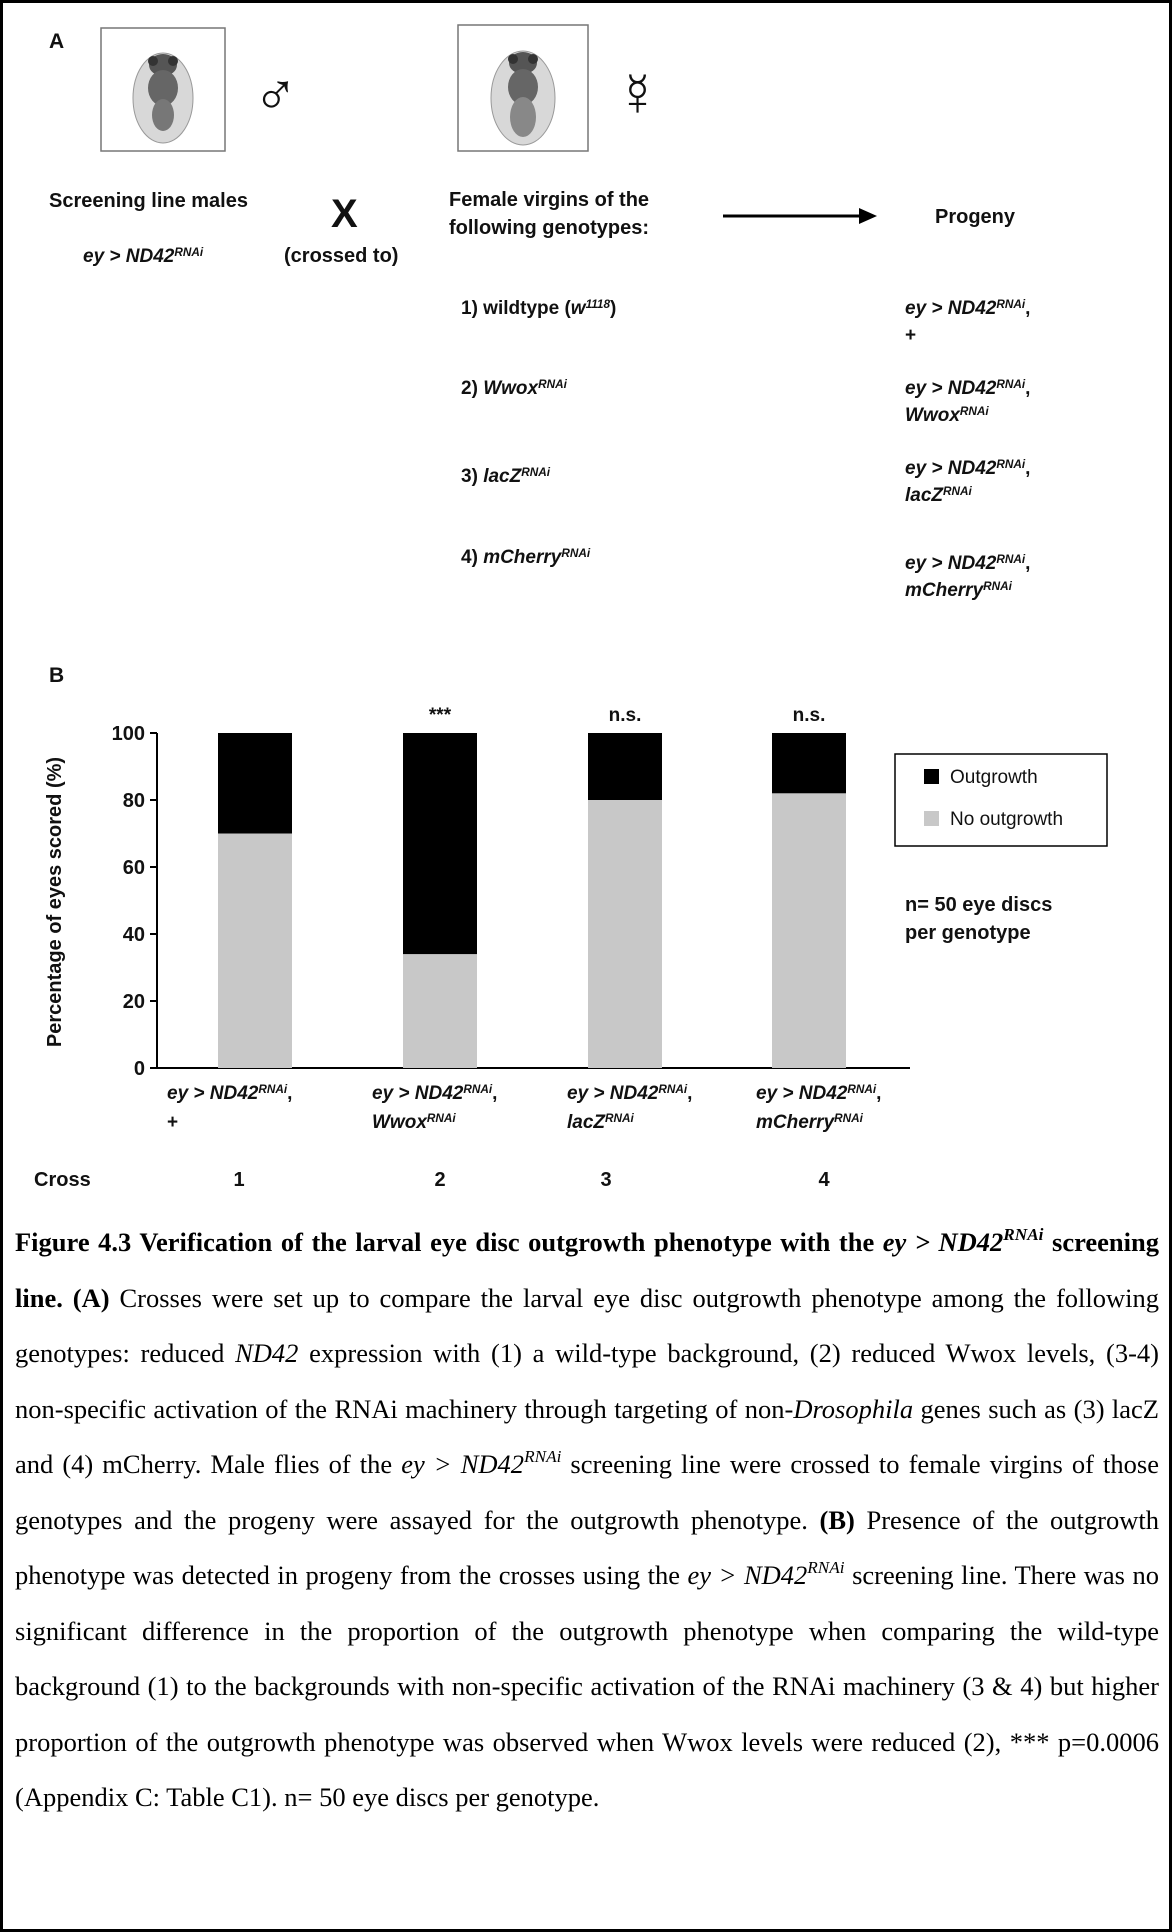 This screenshot has width=1172, height=1932. What do you see at coordinates (275, 94) in the screenshot?
I see `male-symbol: ♂` at bounding box center [275, 94].